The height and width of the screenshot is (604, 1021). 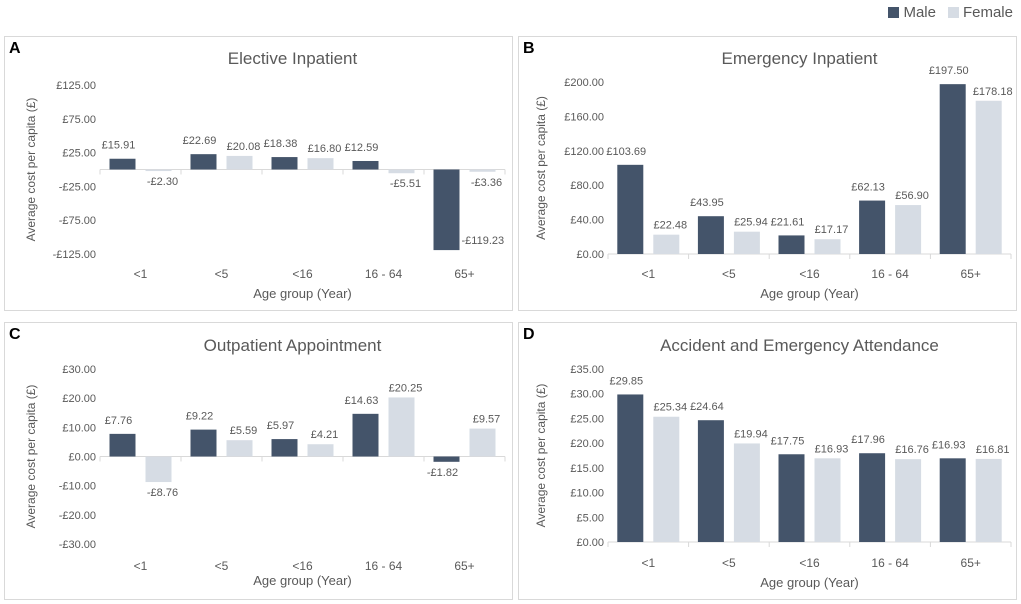 I want to click on legend-swatch-female, so click(x=953, y=12).